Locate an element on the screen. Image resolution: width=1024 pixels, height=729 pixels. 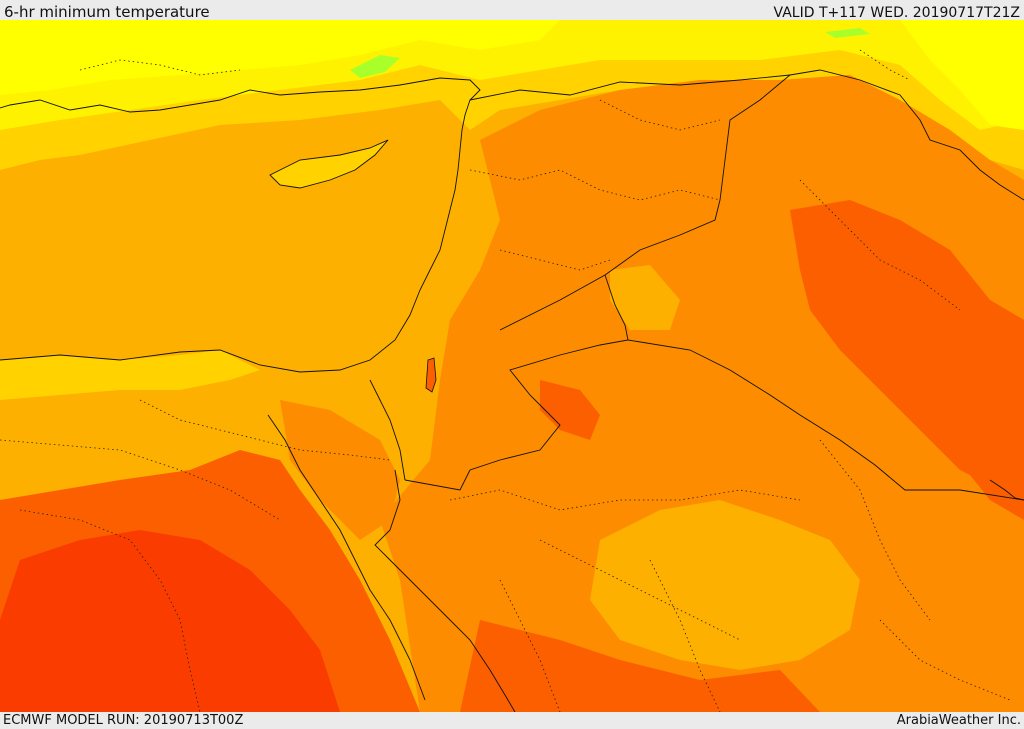
coastline-redsea-east is located at coordinates (445, 590).